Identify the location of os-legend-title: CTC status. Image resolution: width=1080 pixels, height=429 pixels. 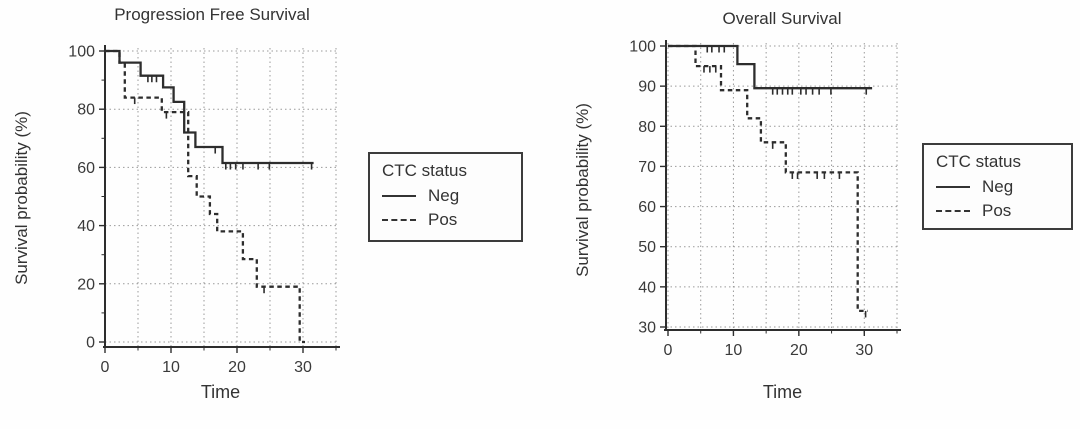
(979, 161).